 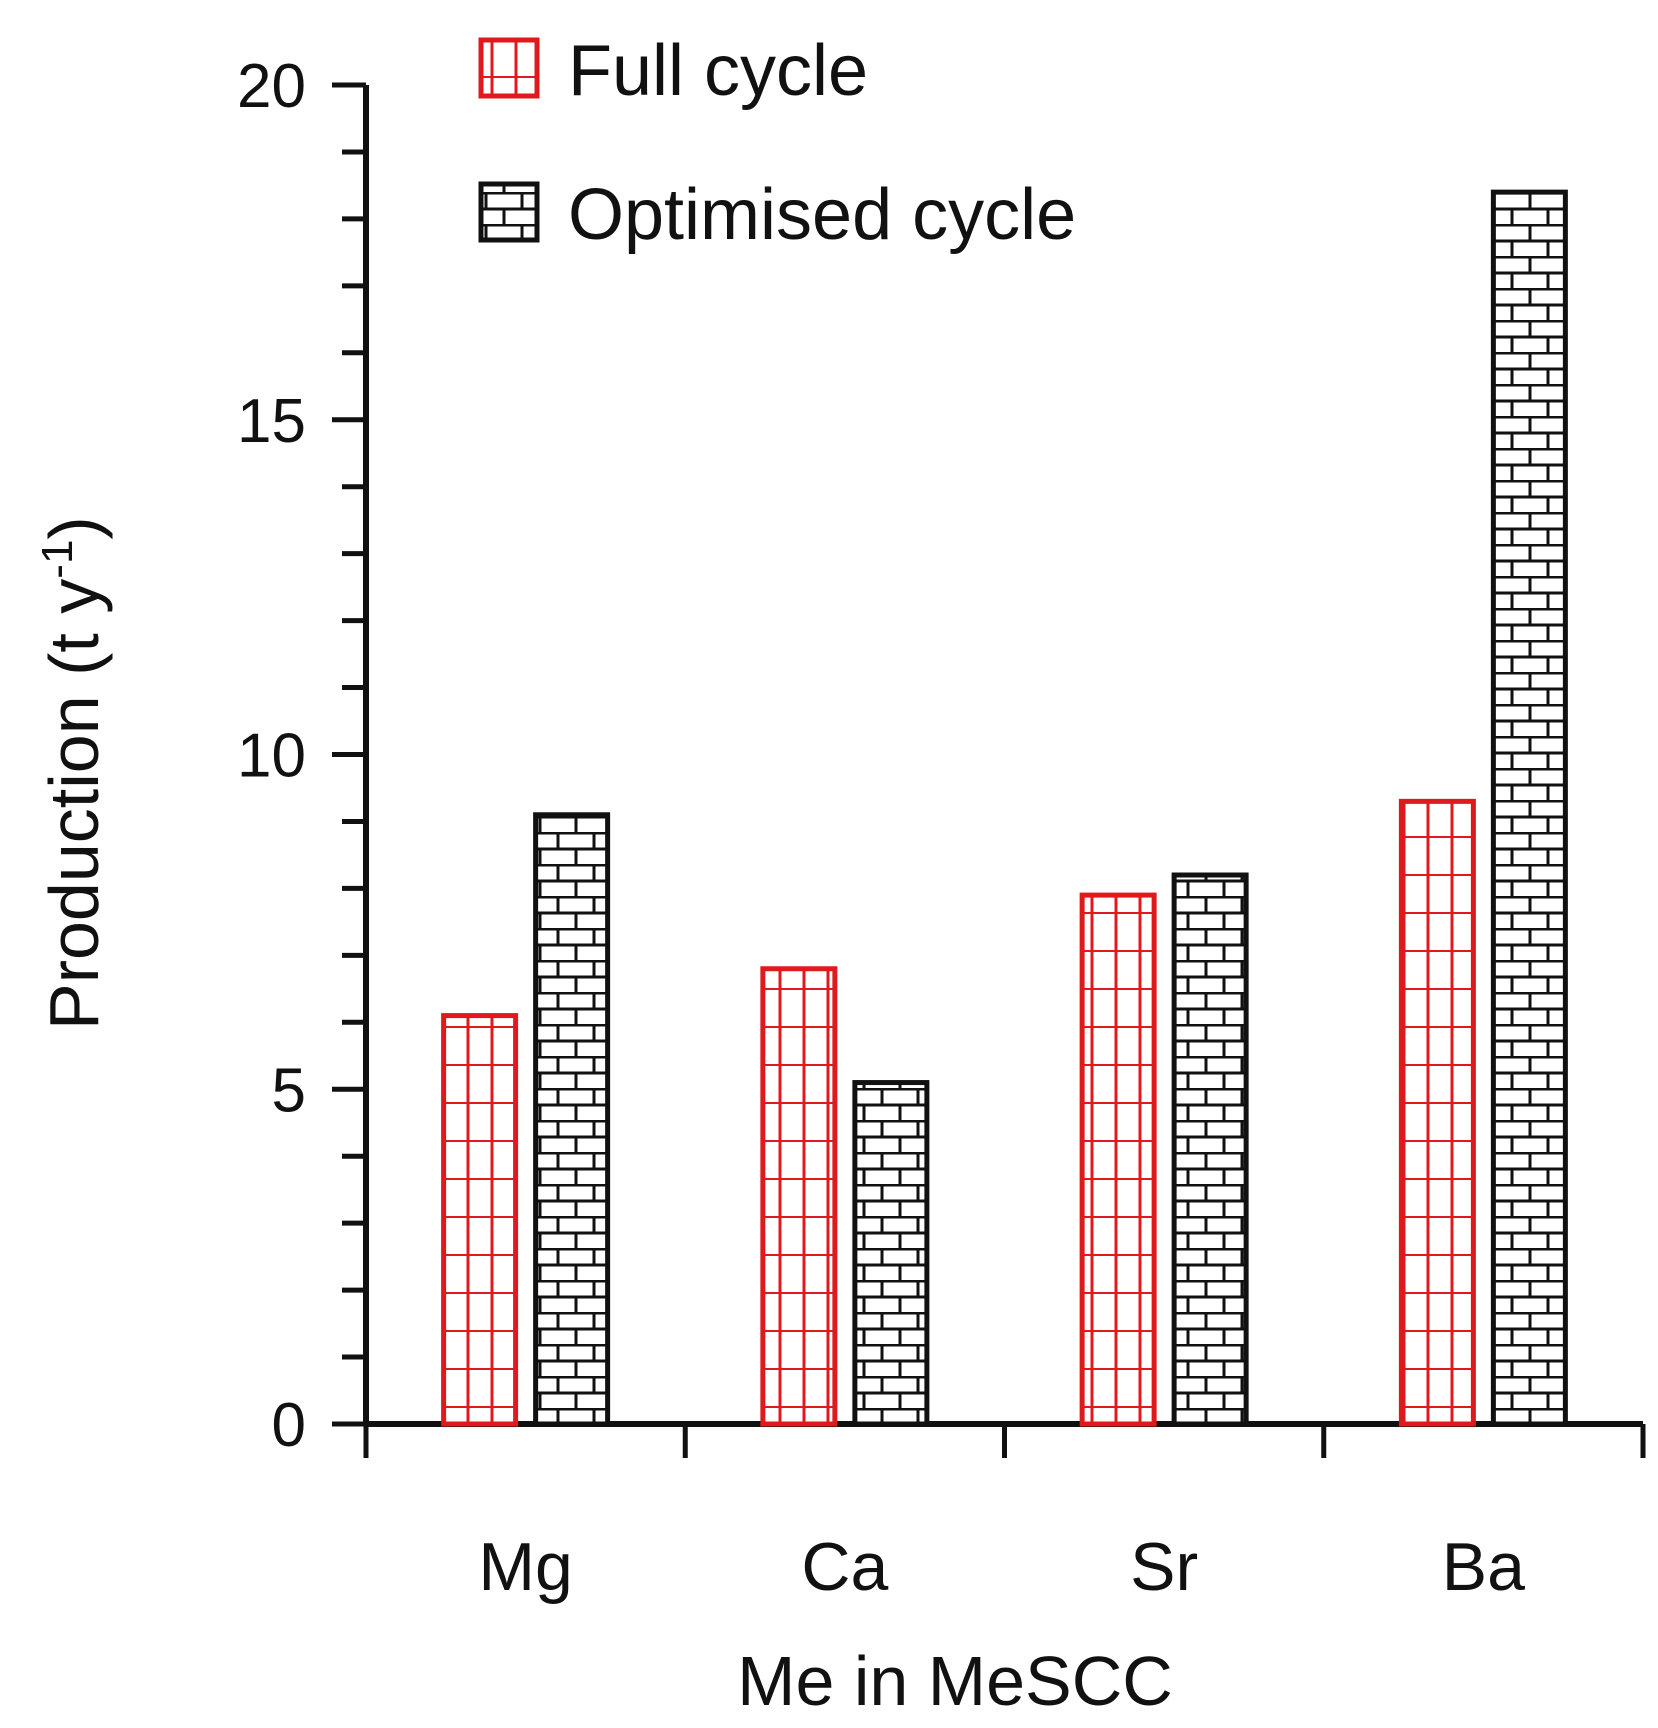 I want to click on legend-swatch-full-cycle, so click(x=509, y=68).